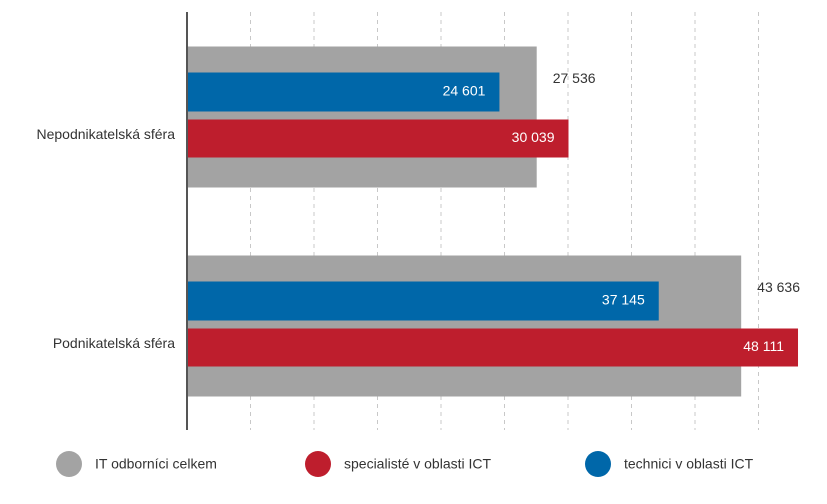 This screenshot has height=504, width=827. What do you see at coordinates (105, 134) in the screenshot?
I see `category-label: Nepodnikatelská sféra` at bounding box center [105, 134].